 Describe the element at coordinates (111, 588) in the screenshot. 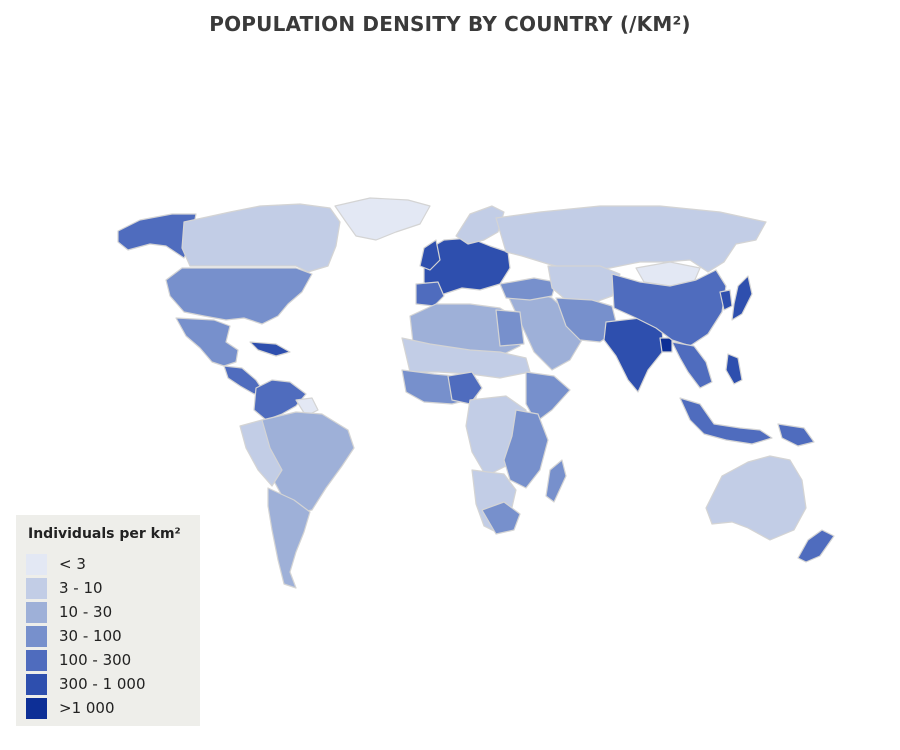

I see `legend-item-3-10: 3 - 10` at that location.